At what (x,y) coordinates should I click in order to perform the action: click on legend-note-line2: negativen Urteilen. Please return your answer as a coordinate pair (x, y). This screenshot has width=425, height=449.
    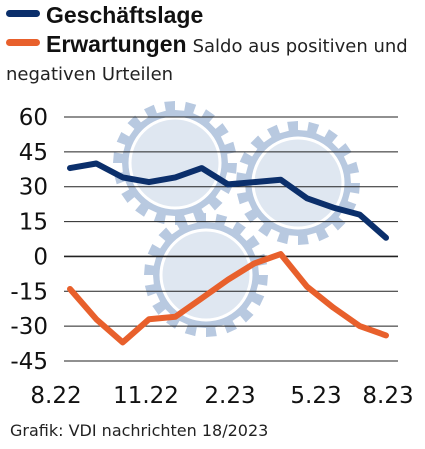
    Looking at the image, I should click on (90, 74).